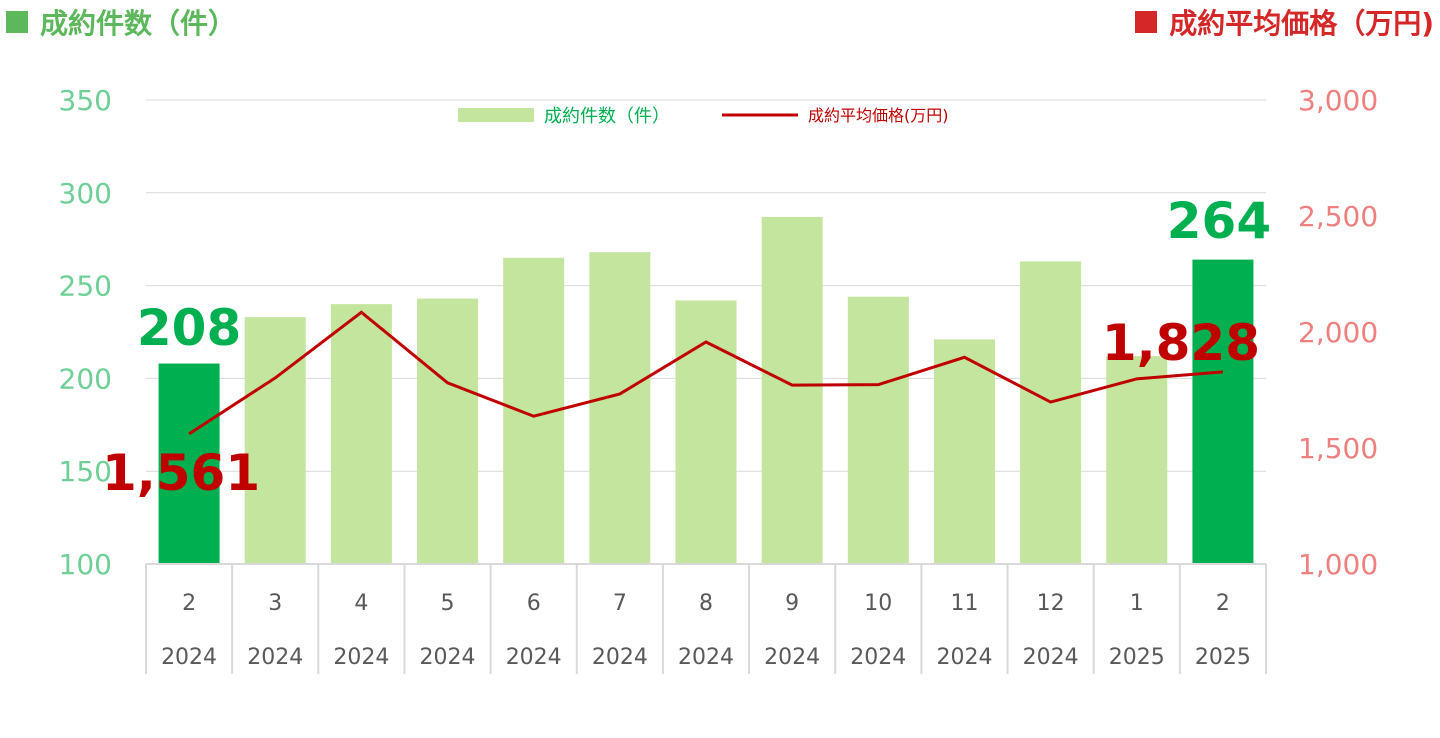 The height and width of the screenshot is (738, 1440). What do you see at coordinates (1137, 603) in the screenshot?
I see `x-tick-month: 1` at bounding box center [1137, 603].